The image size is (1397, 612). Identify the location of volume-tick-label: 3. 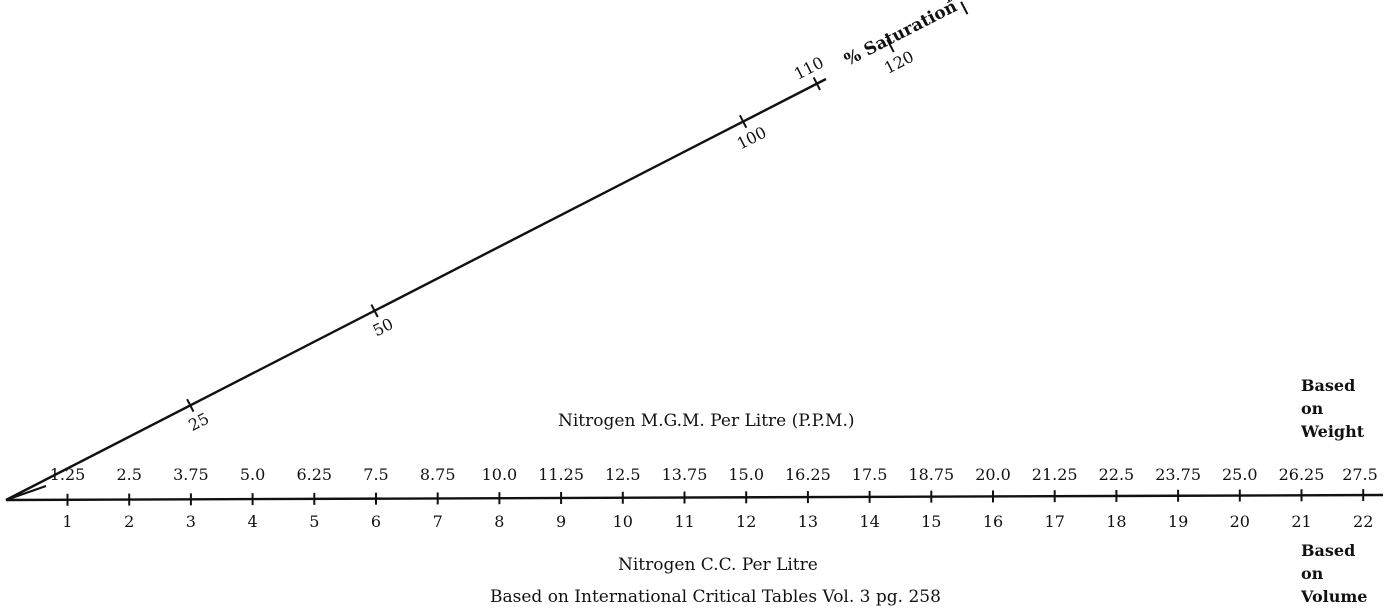
(191, 521).